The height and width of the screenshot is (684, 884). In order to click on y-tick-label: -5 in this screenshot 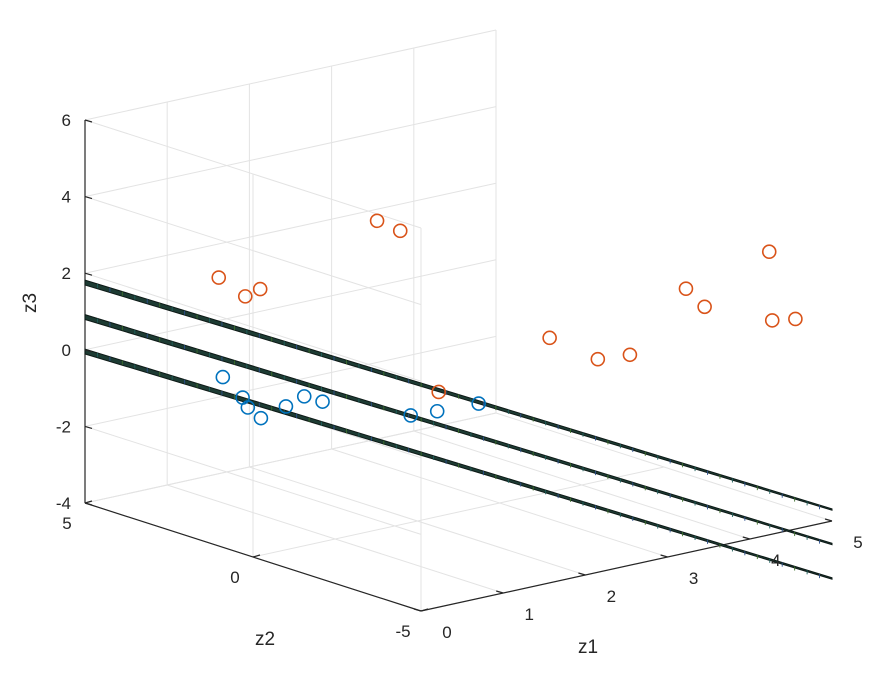, I will do `click(402, 631)`.